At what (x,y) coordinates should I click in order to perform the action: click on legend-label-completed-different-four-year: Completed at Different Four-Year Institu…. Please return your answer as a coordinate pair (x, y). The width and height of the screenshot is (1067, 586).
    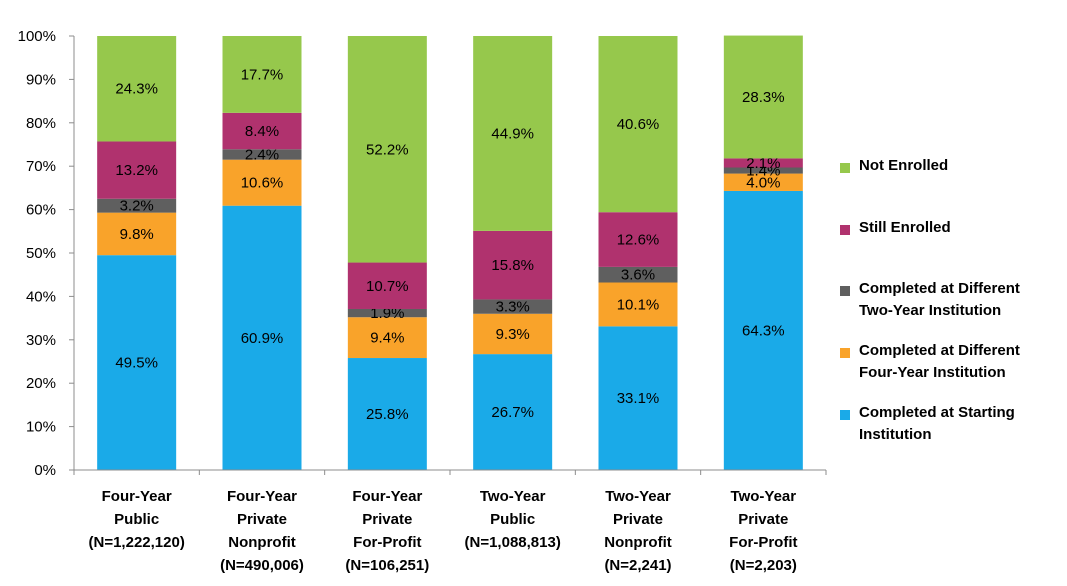
    Looking at the image, I should click on (939, 361).